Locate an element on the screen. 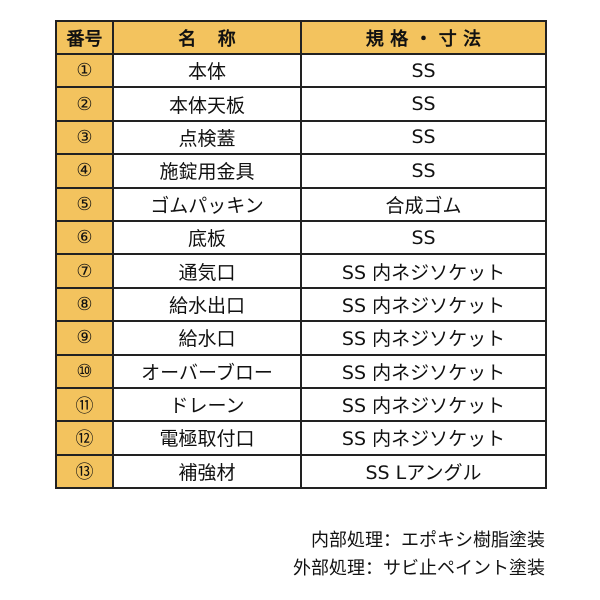 This screenshot has width=600, height=600. cell: 給水出口 is located at coordinates (207, 304).